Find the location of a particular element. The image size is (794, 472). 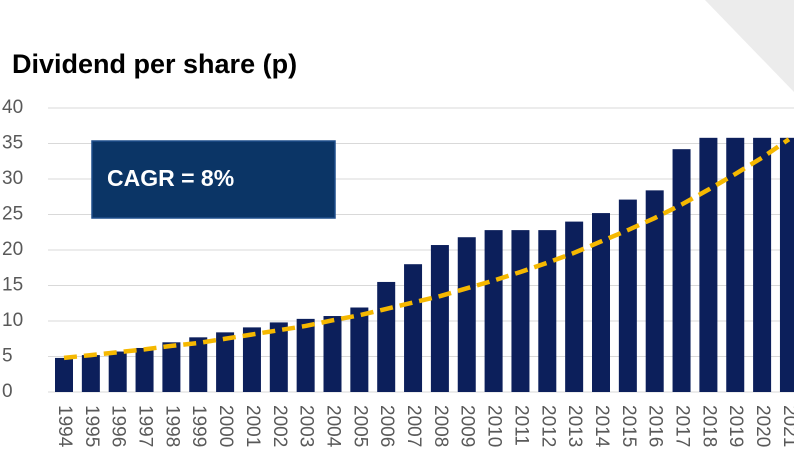

corner-fold is located at coordinates (749, 46).